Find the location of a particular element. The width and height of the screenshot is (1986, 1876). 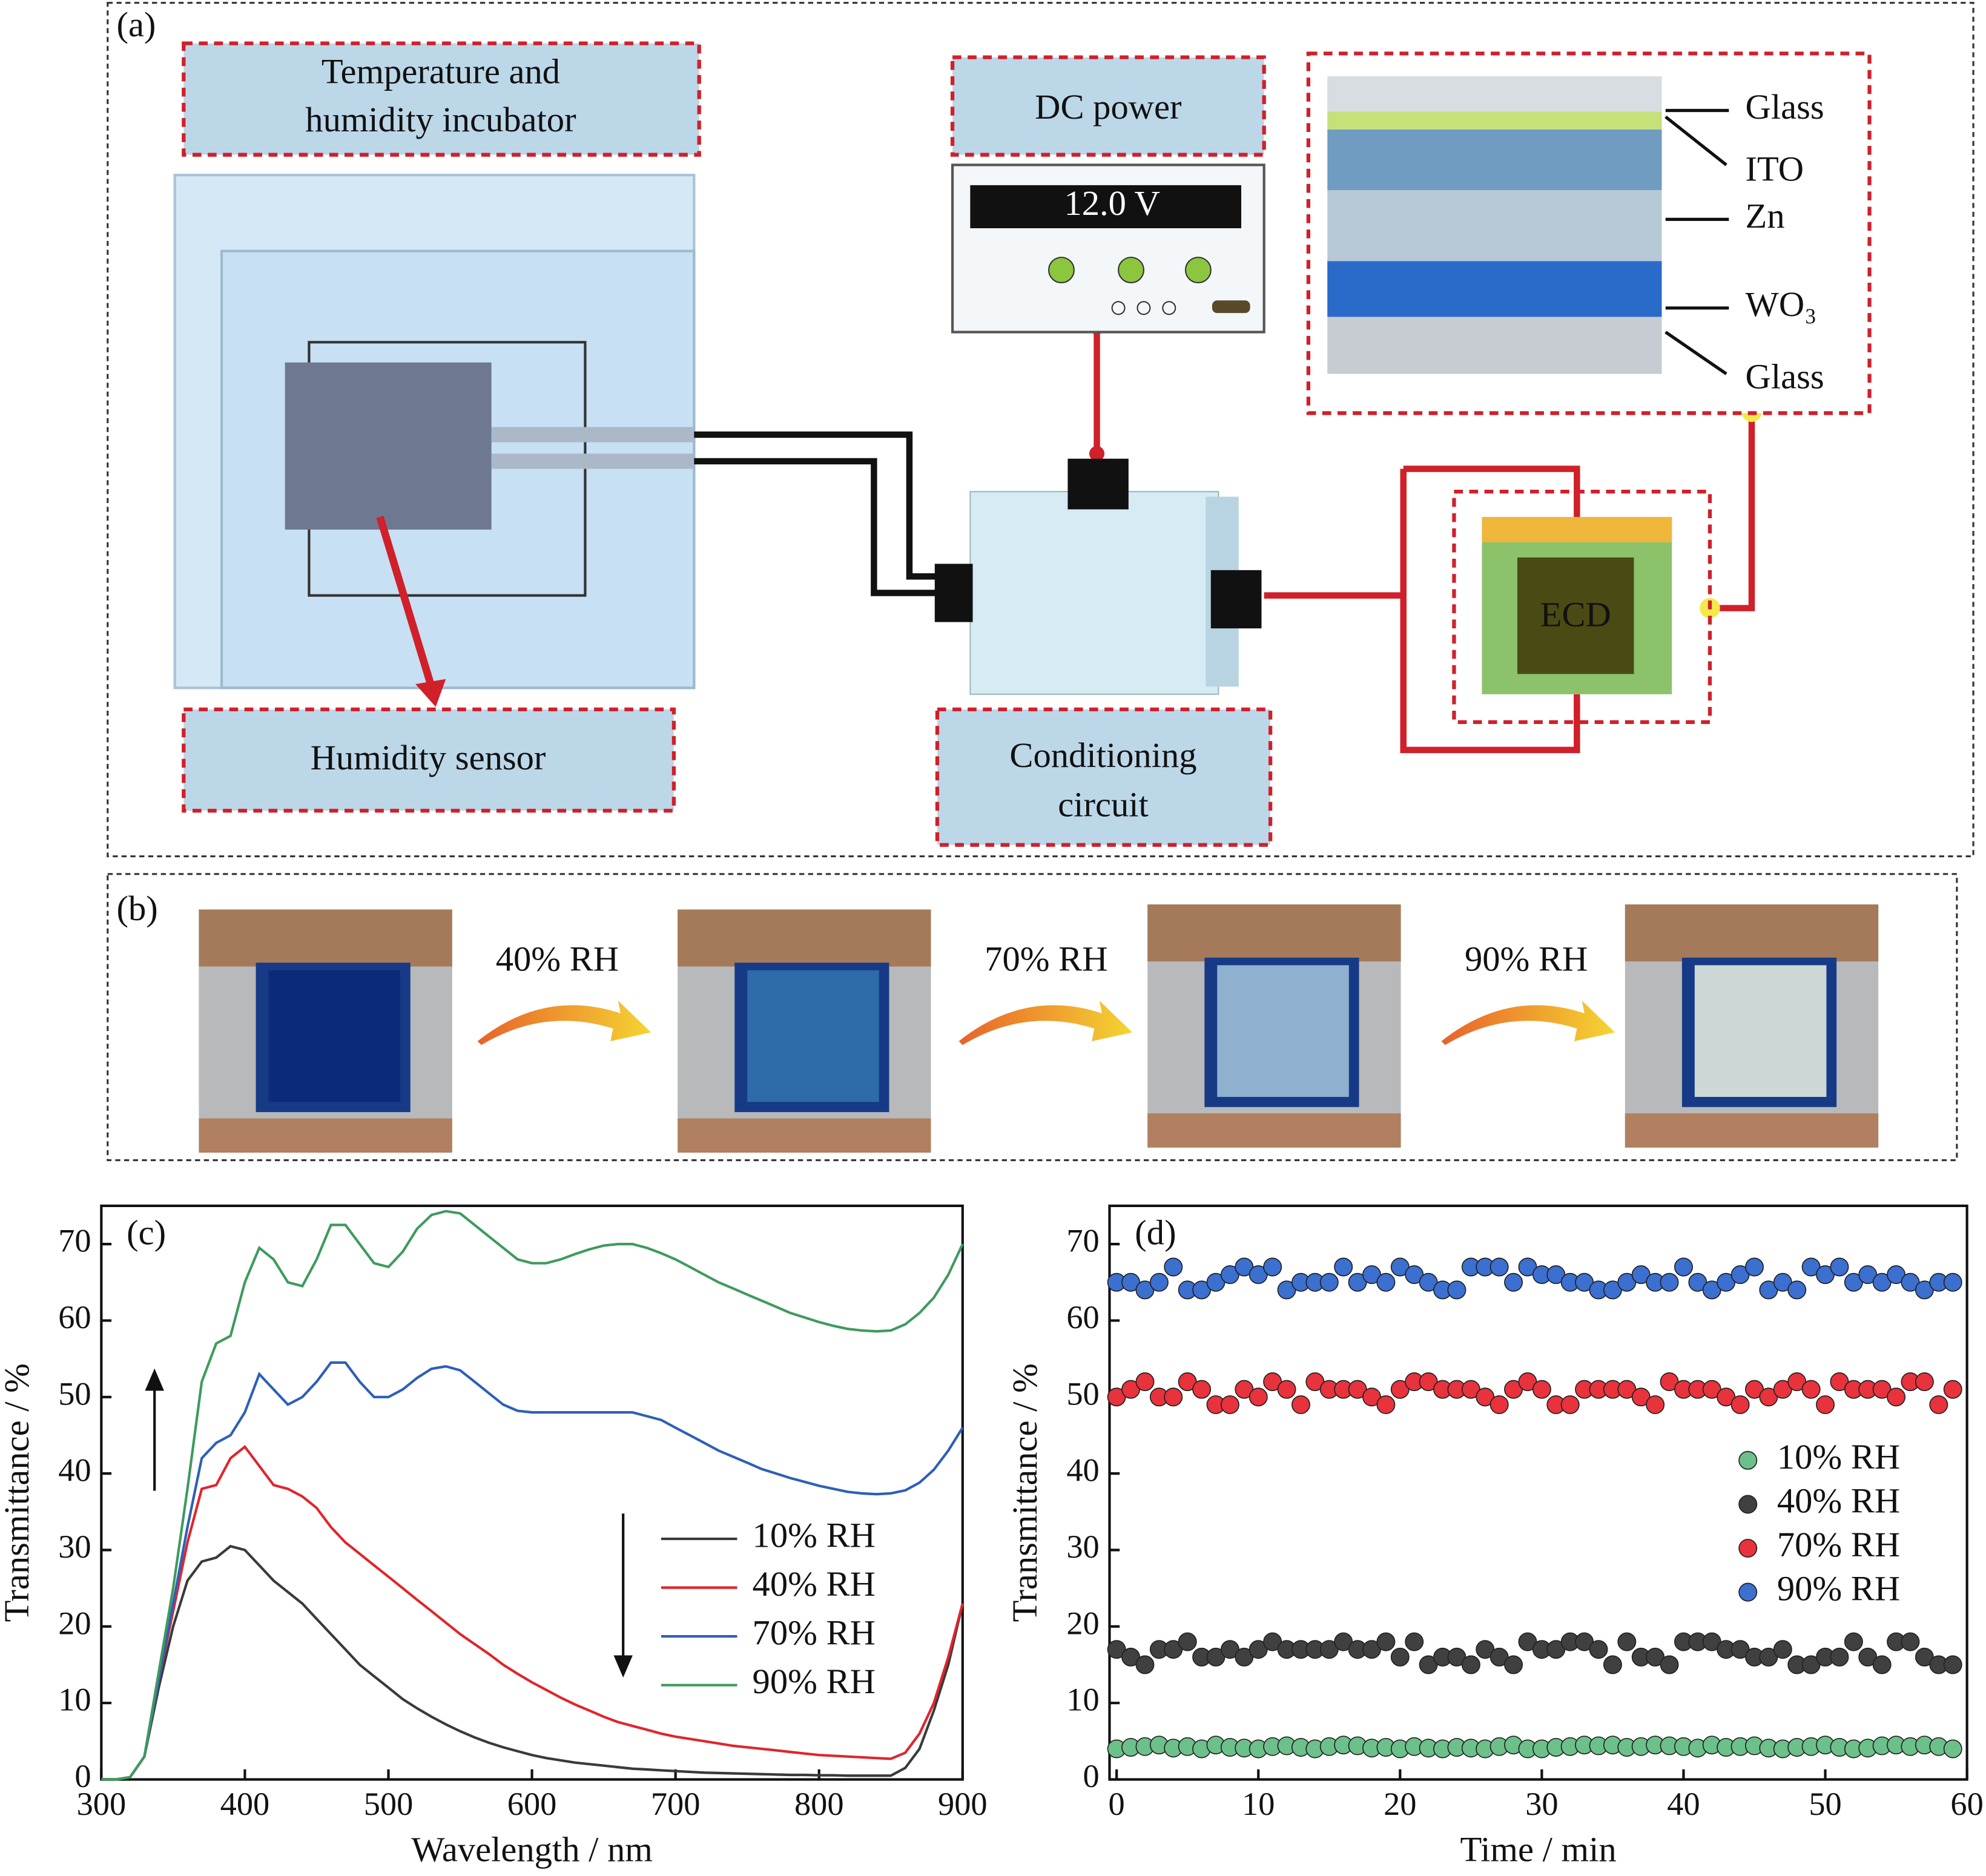

x-tick-label: 30 is located at coordinates (1541, 1804).